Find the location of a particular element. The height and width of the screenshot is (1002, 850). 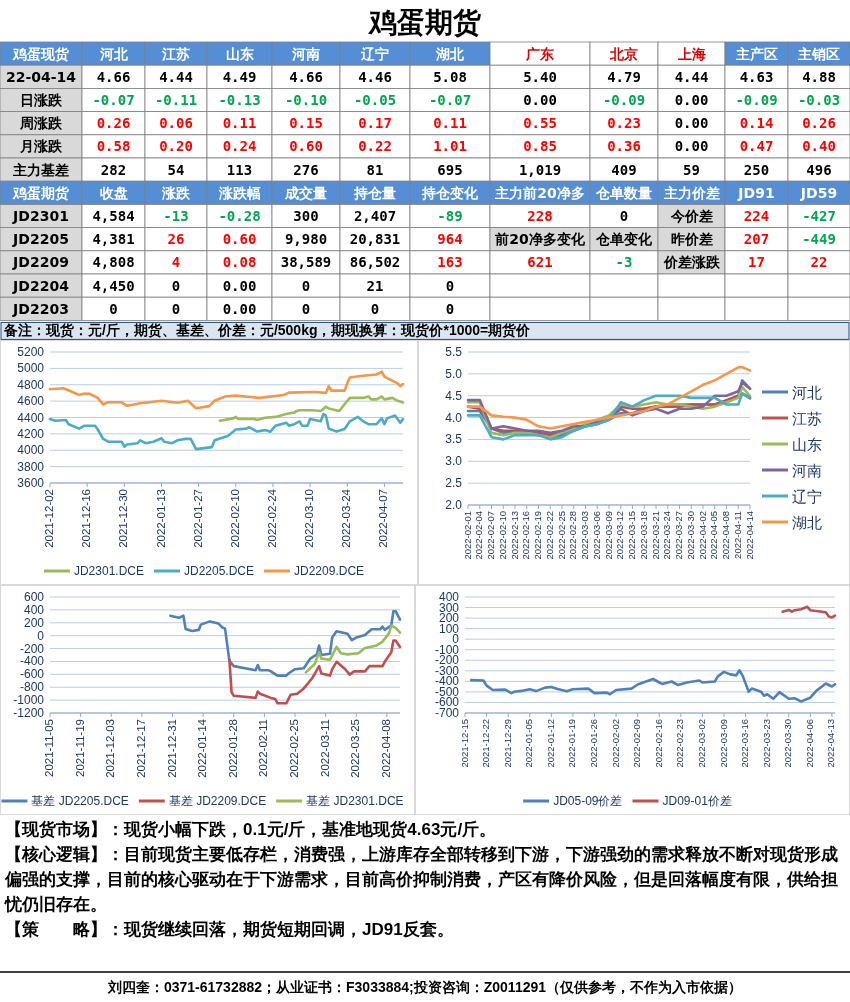

text: 【核心逻辑】：目前现货主要低存栏，消费强，上游库存全部转移到下游，下游强劲的需求释放不断对现货形成偏强的支撑，目前的核心驱动在于下游需求，目前高价抑制消费，产区有降价风险，但是回落幅度有限，供给担忧仍旧存在。 is located at coordinates (421, 879).